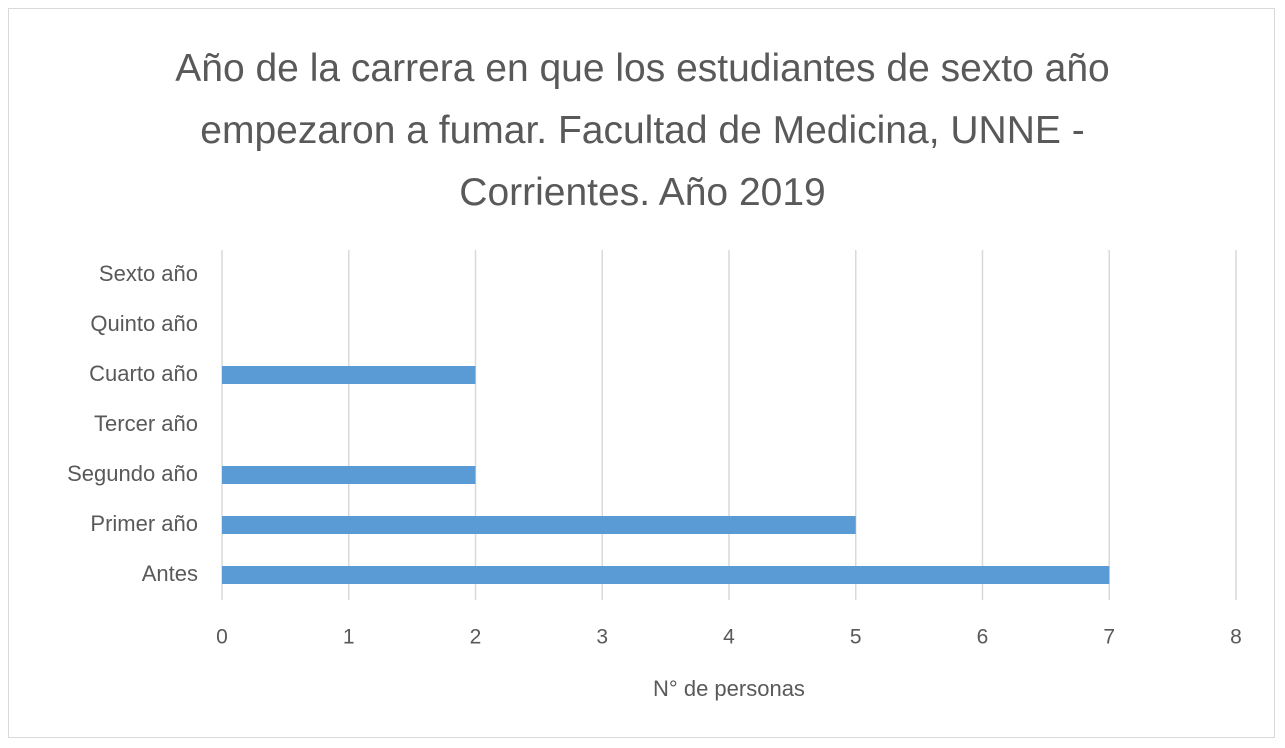 Image resolution: width=1285 pixels, height=748 pixels. Describe the element at coordinates (1109, 637) in the screenshot. I see `x-tick-label: 7` at that location.